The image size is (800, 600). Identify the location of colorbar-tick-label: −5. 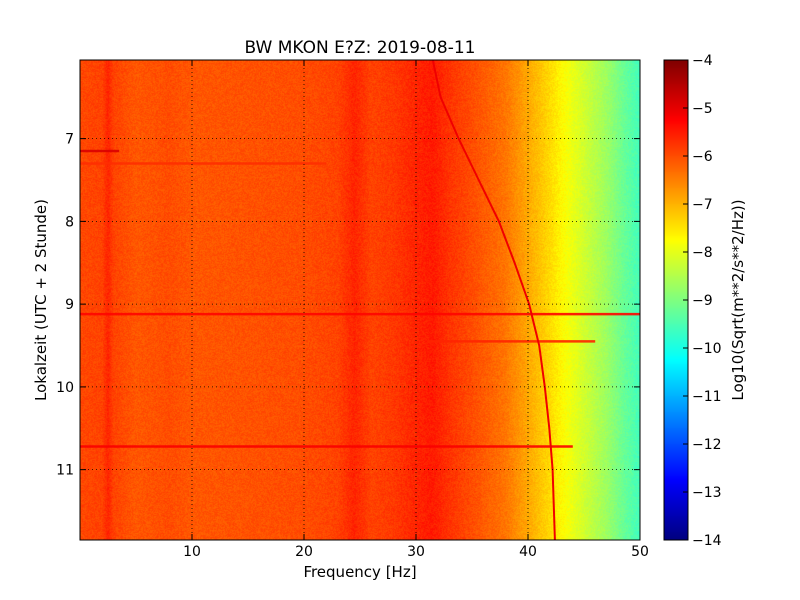
(702, 109).